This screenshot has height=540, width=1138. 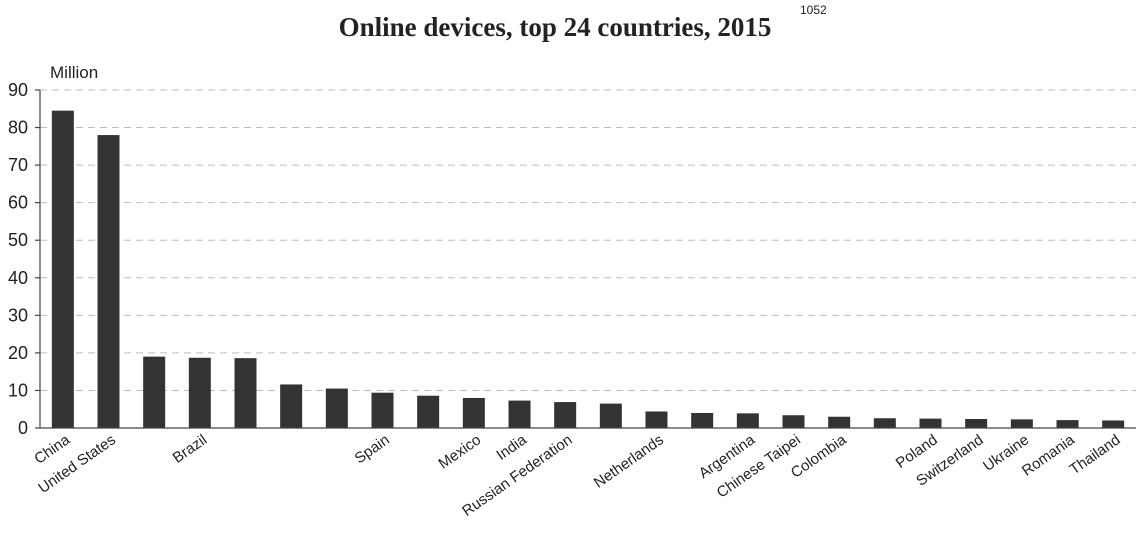 What do you see at coordinates (629, 461) in the screenshot?
I see `x-tick-label-netherlands: Netherlands` at bounding box center [629, 461].